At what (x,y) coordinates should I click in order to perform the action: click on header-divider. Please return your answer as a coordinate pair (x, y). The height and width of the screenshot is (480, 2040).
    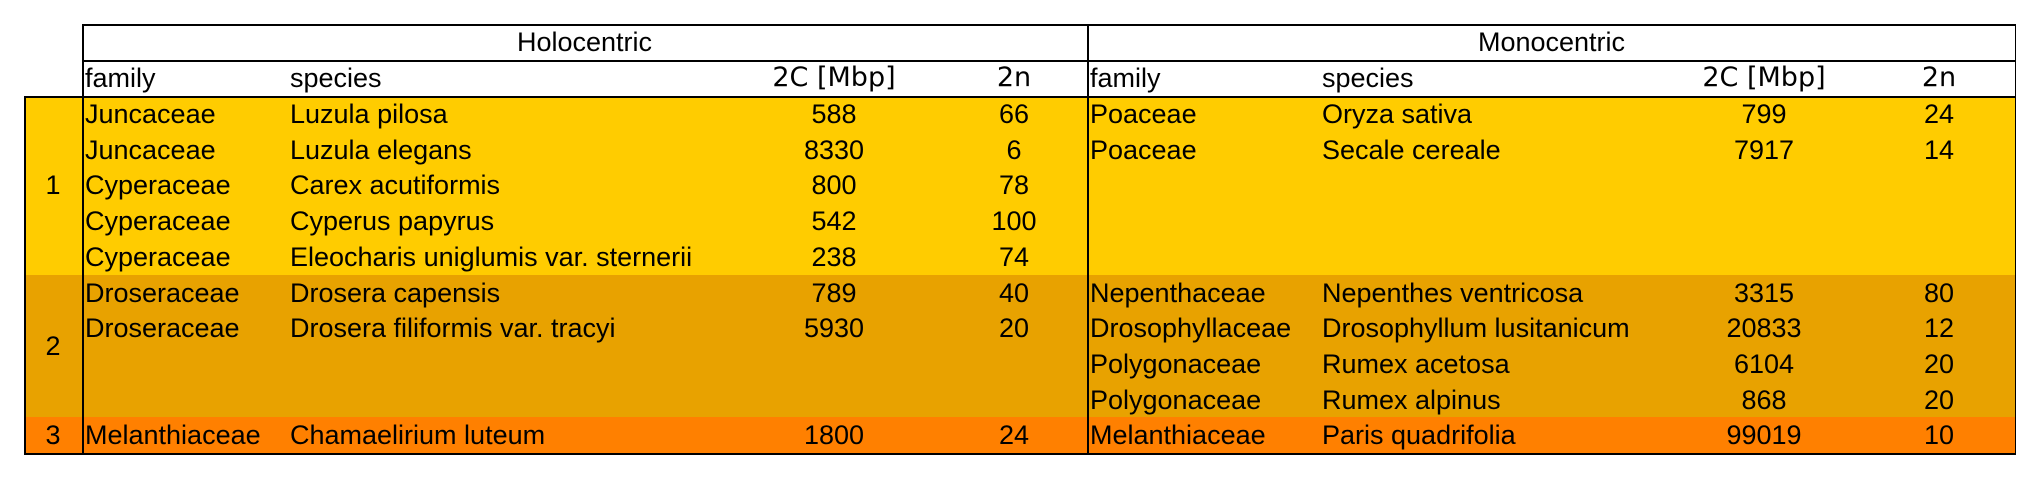
    Looking at the image, I should click on (1049, 61).